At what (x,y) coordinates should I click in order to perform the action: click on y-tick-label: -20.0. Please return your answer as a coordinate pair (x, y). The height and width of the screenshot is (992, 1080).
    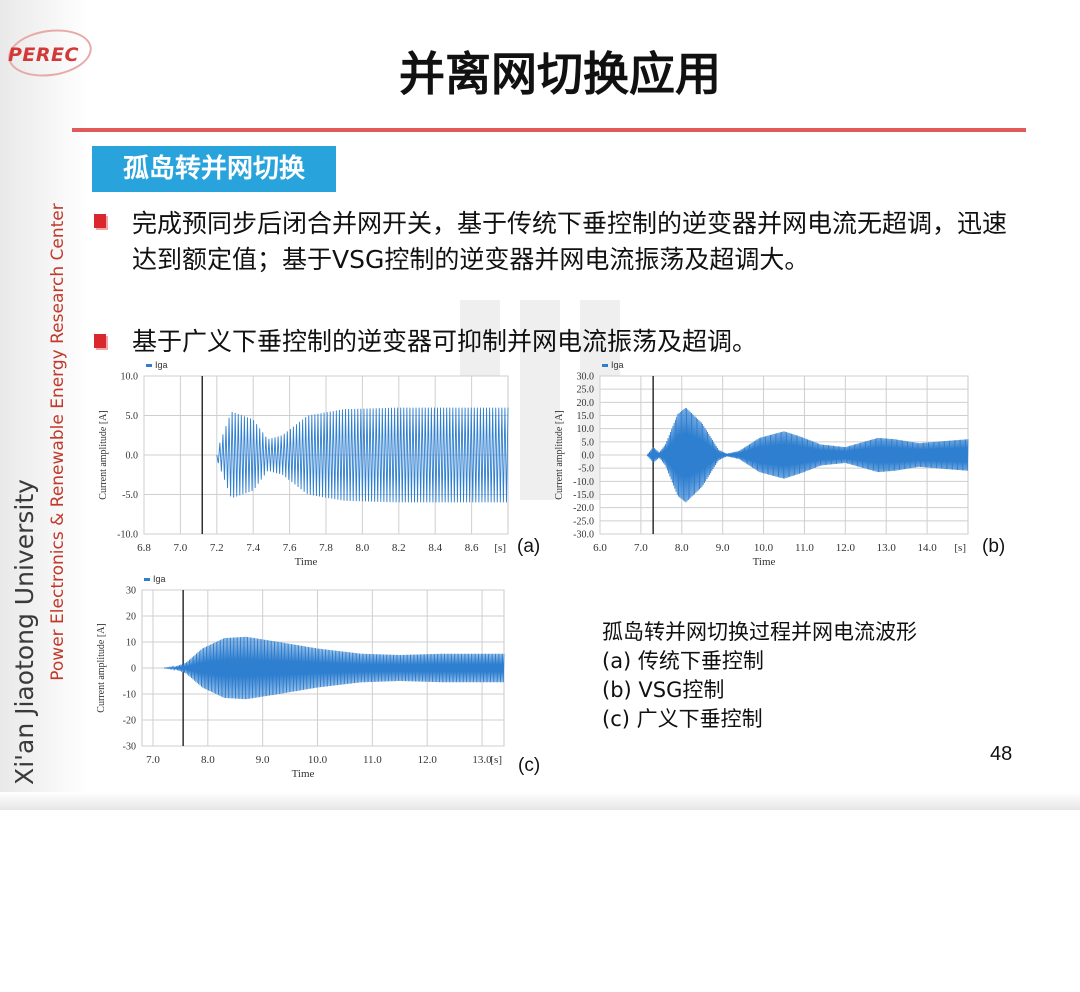
    Looking at the image, I should click on (583, 508).